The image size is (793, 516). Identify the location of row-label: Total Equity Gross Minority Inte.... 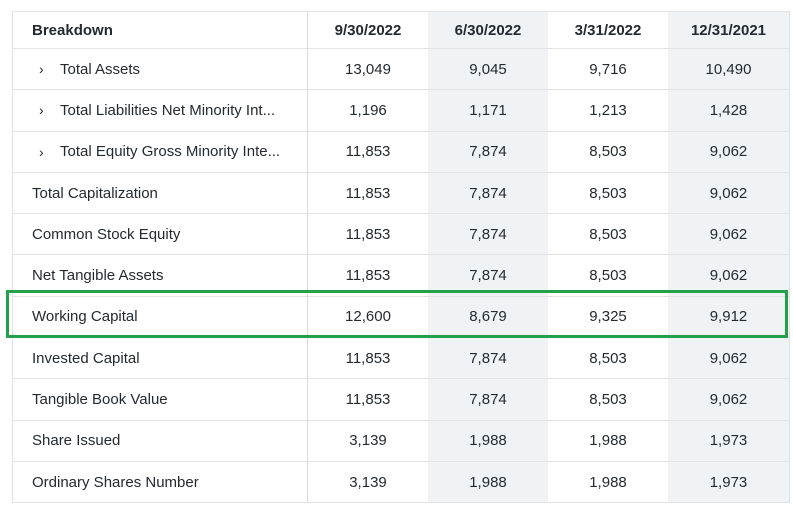
(170, 152).